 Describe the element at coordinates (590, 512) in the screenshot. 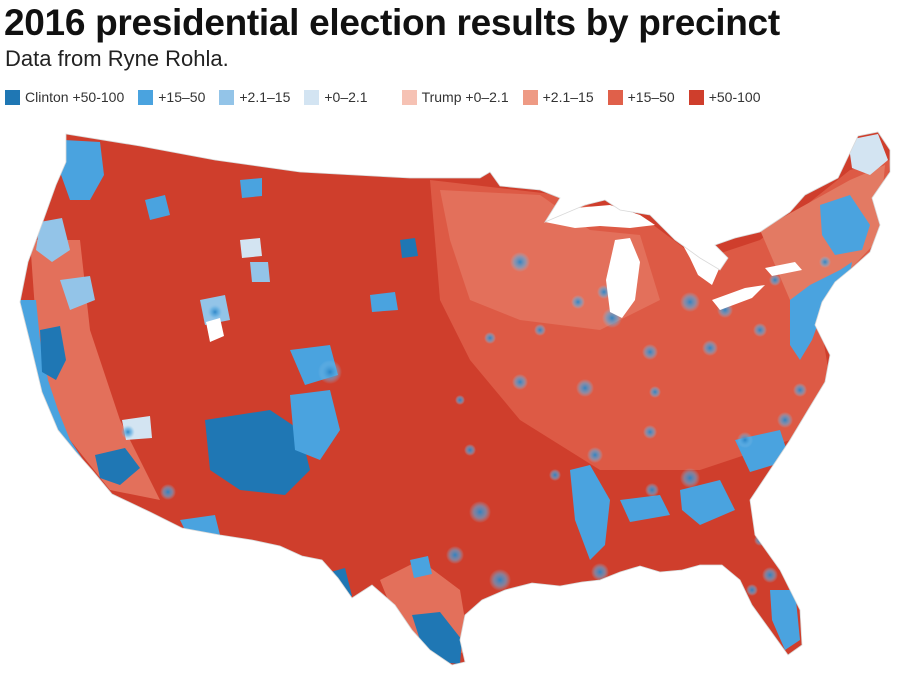

I see `mississippi-delta` at that location.